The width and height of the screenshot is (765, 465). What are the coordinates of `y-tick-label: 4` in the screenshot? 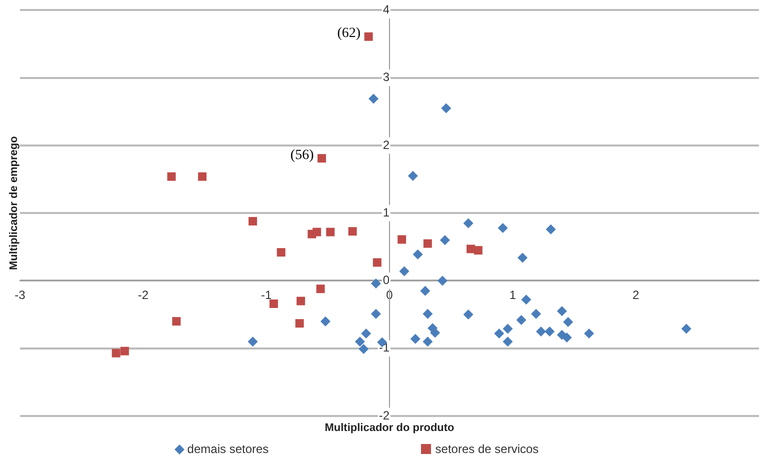 It's located at (386, 9).